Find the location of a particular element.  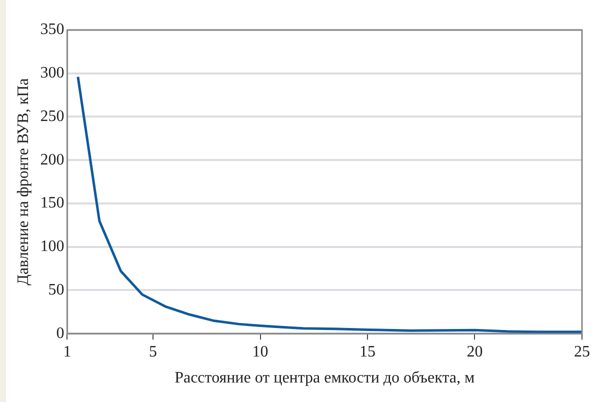

x-tick-label: 5 is located at coordinates (153, 351).